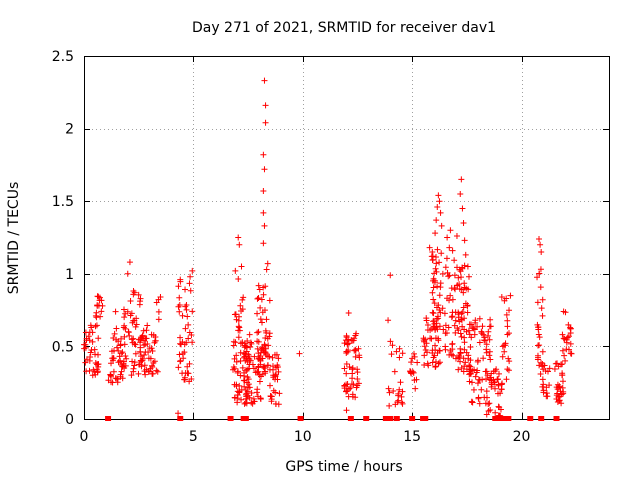 The height and width of the screenshot is (480, 640). What do you see at coordinates (14, 238) in the screenshot?
I see `y-axis-label: SRMTID / TECUs` at bounding box center [14, 238].